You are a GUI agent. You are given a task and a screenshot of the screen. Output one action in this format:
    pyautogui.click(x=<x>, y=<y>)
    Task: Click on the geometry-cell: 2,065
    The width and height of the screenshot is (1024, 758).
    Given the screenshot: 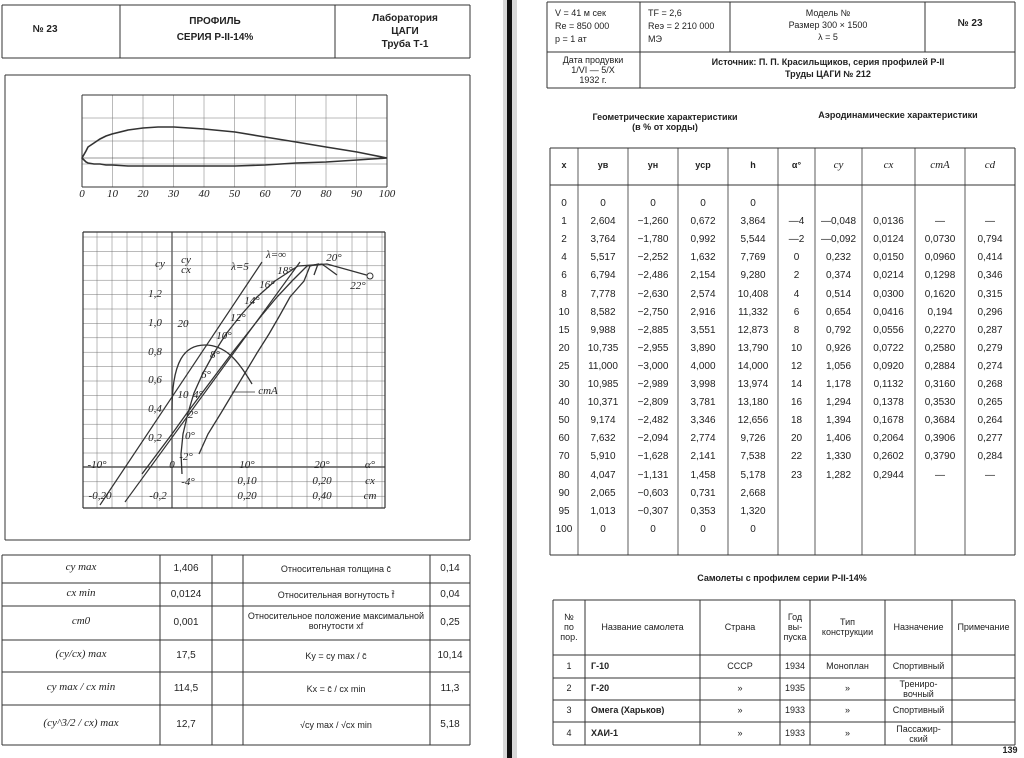 What is the action you would take?
    pyautogui.click(x=603, y=493)
    